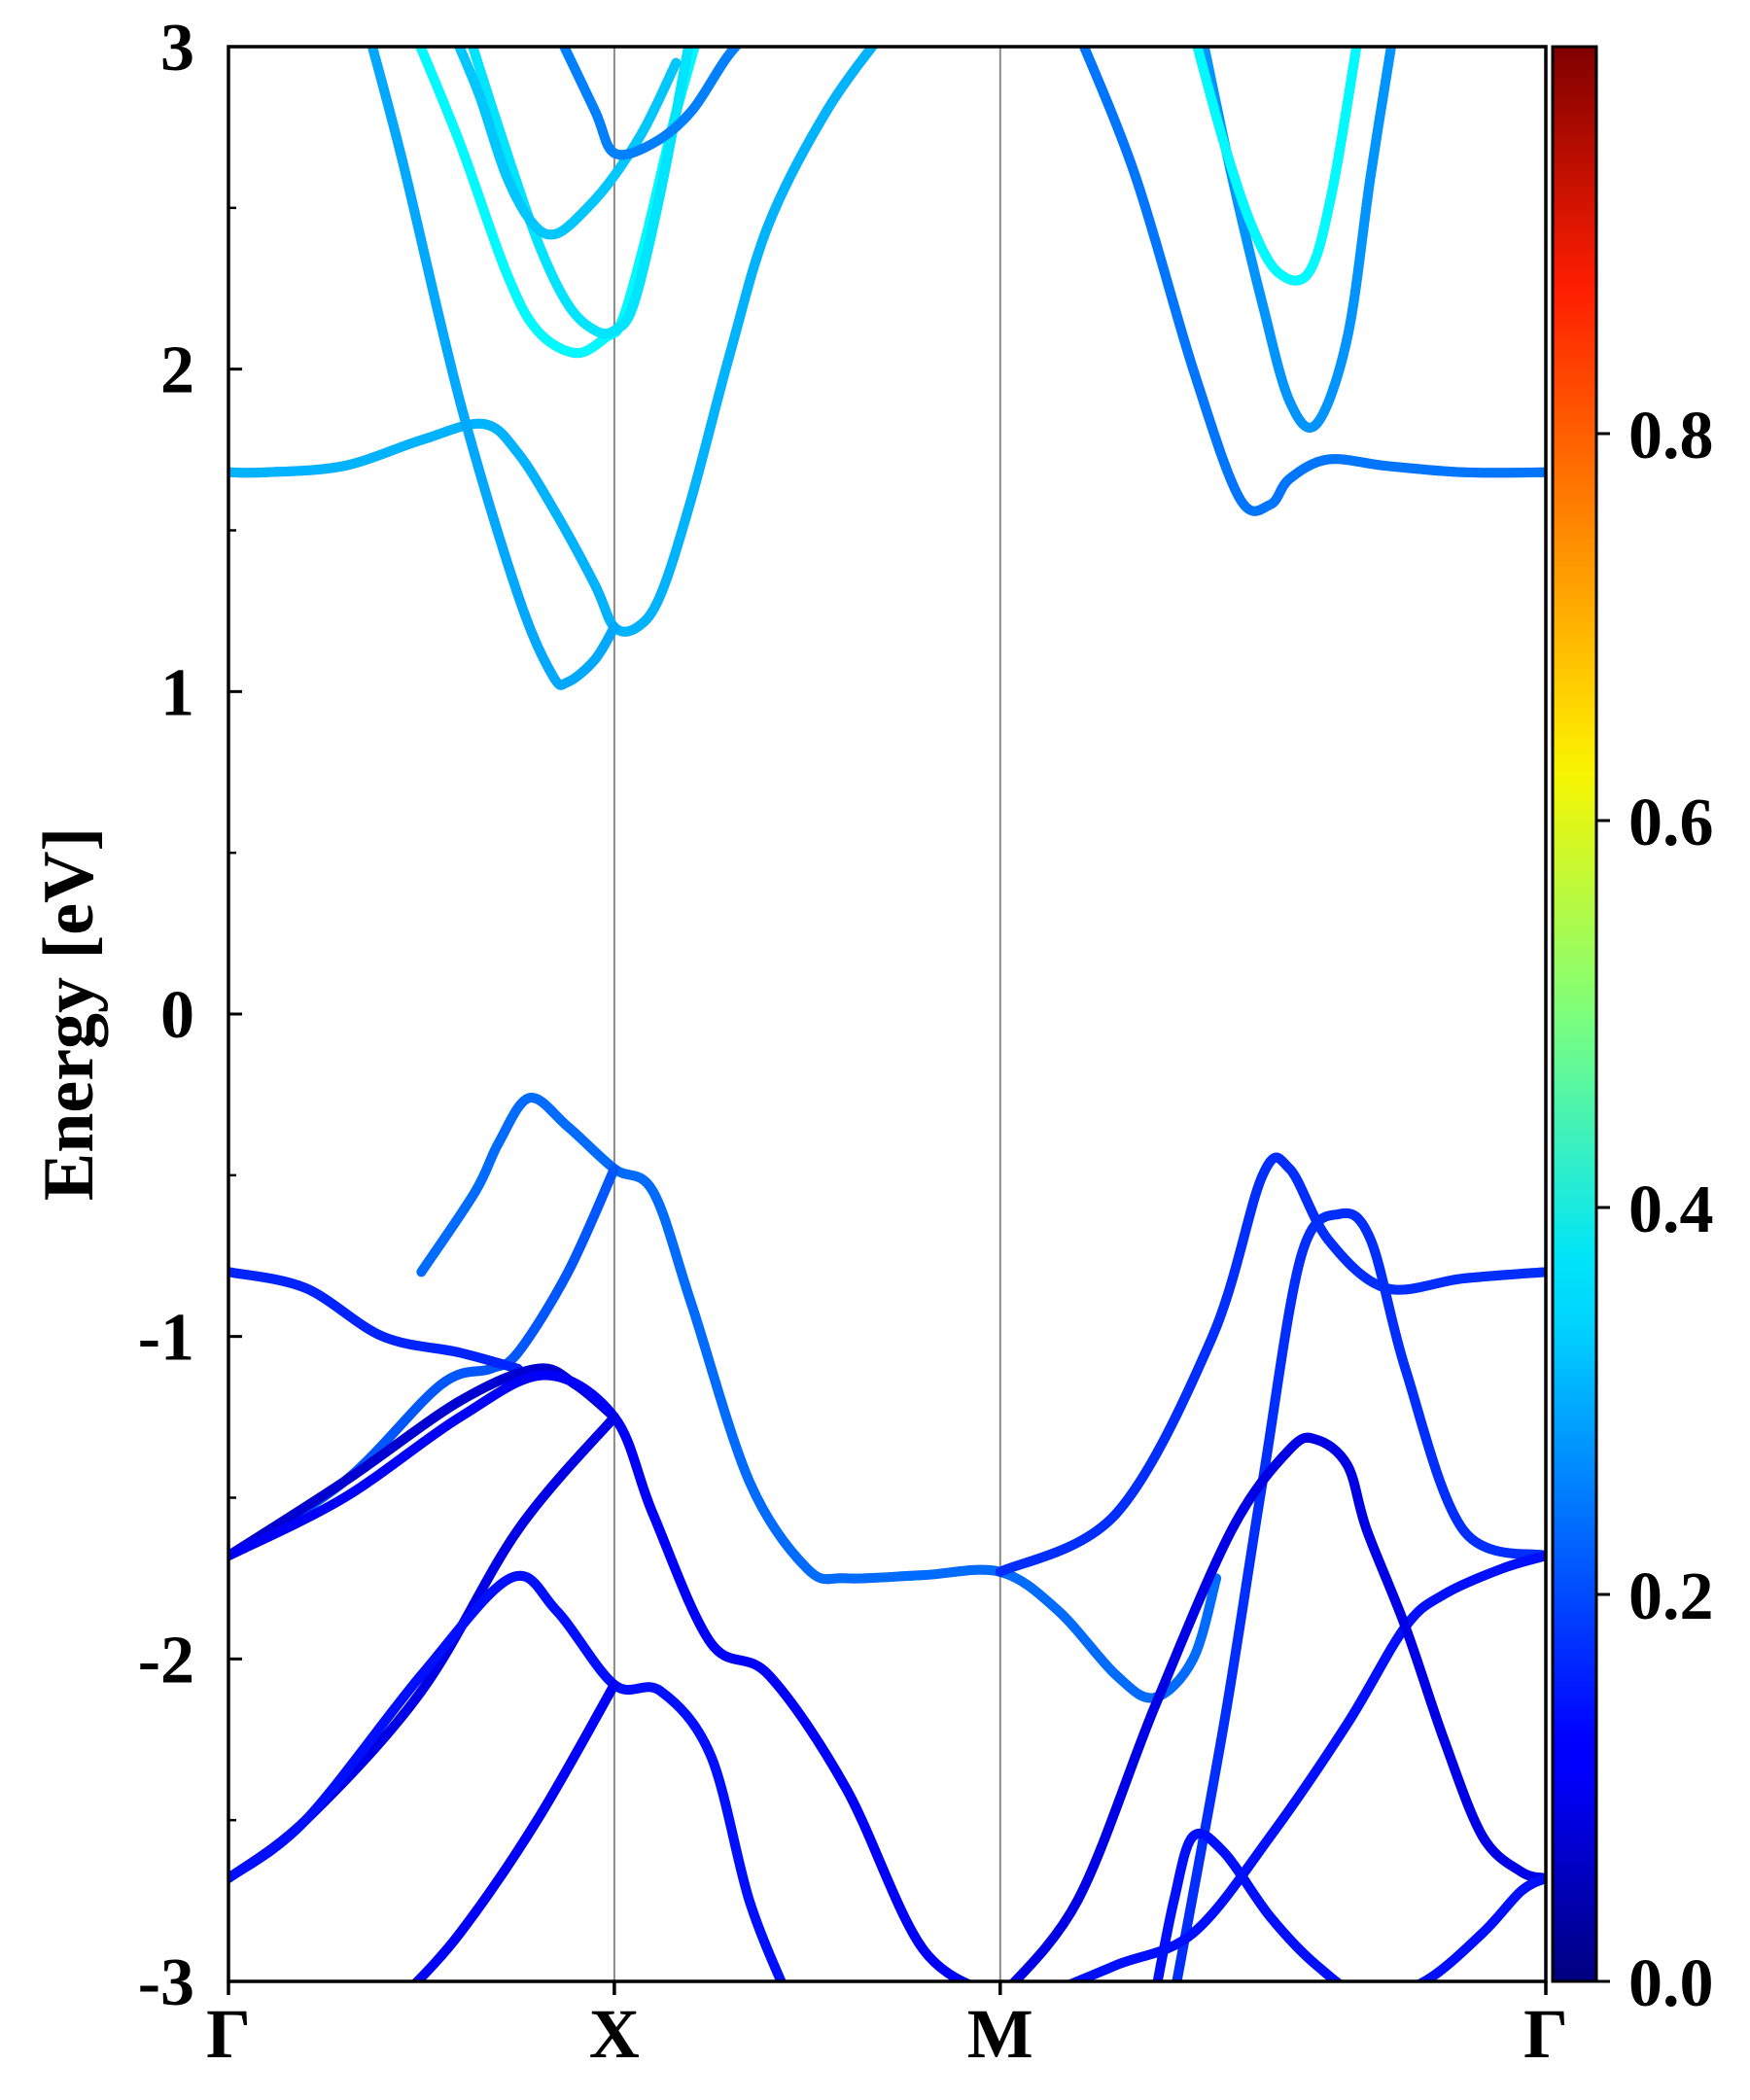  I want to click on colorbar-tick-label: 0.2, so click(1671, 1596).